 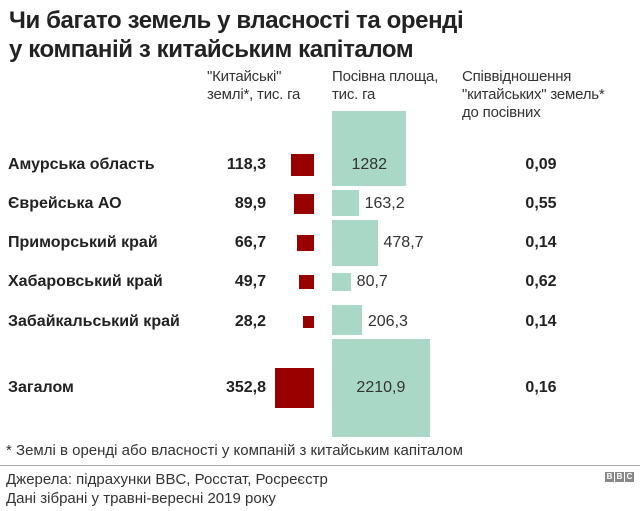 What do you see at coordinates (517, 76) in the screenshot?
I see `header-text: Співвідношення` at bounding box center [517, 76].